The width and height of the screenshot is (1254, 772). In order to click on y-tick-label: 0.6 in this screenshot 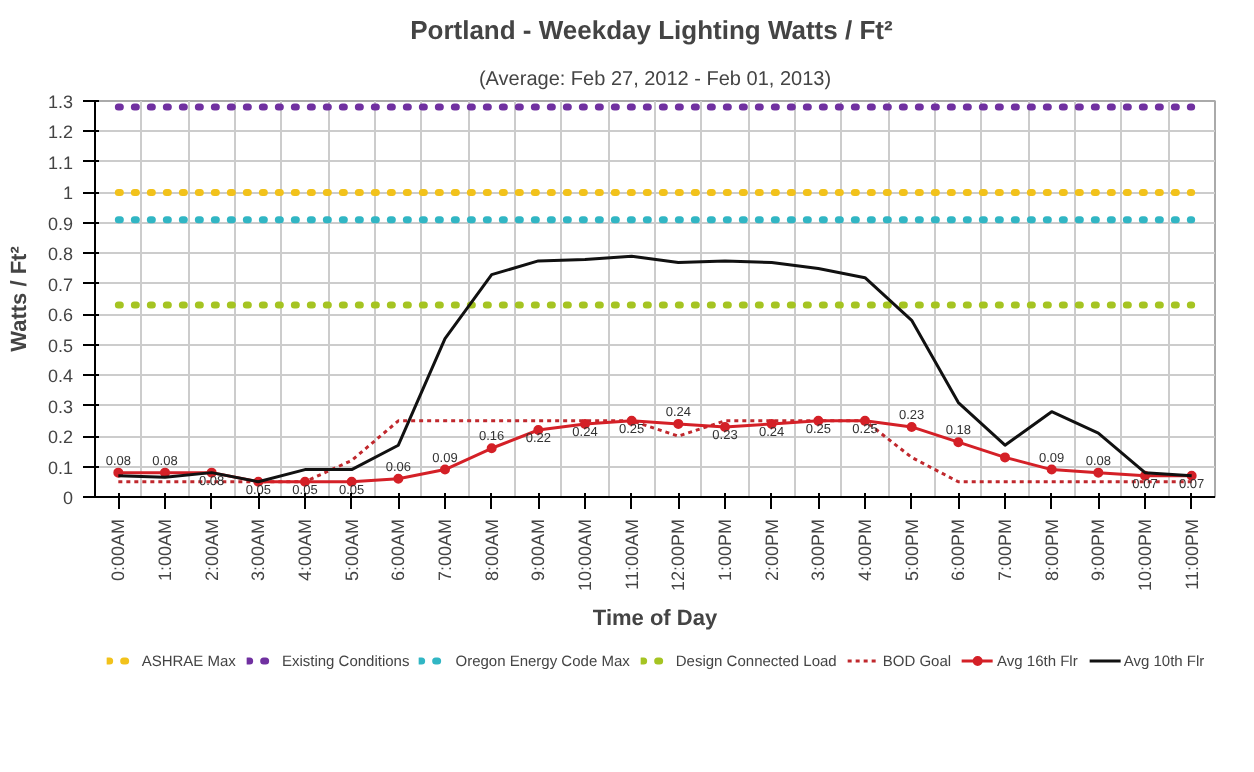, I will do `click(60, 315)`.